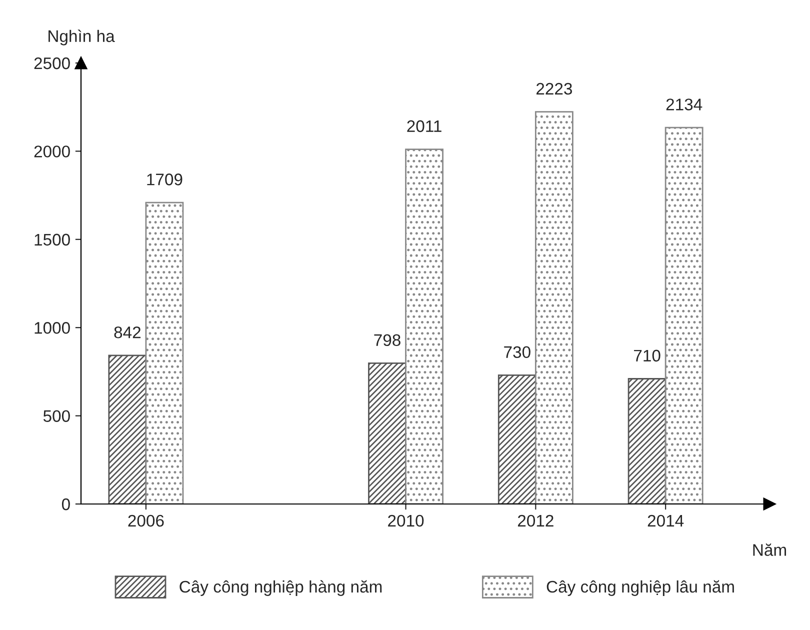  I want to click on x-tick-label: 2014, so click(666, 520).